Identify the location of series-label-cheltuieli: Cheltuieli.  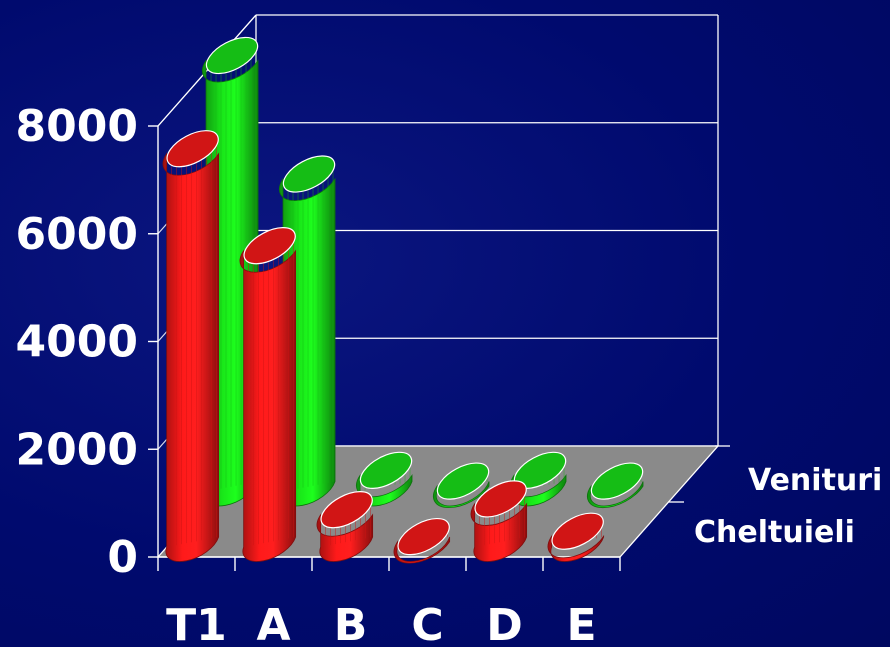
(774, 532).